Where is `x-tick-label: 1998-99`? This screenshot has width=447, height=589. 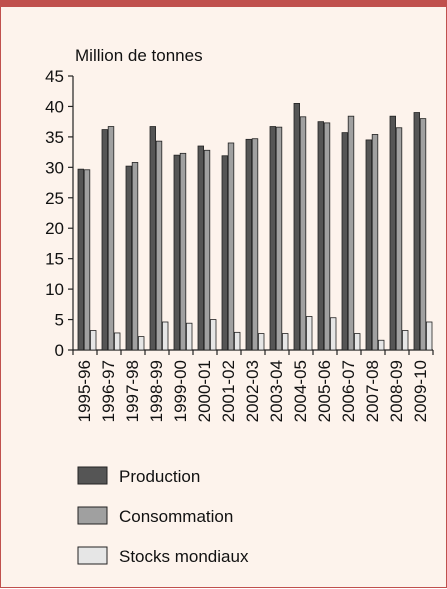 x-tick-label: 1998-99 is located at coordinates (156, 391).